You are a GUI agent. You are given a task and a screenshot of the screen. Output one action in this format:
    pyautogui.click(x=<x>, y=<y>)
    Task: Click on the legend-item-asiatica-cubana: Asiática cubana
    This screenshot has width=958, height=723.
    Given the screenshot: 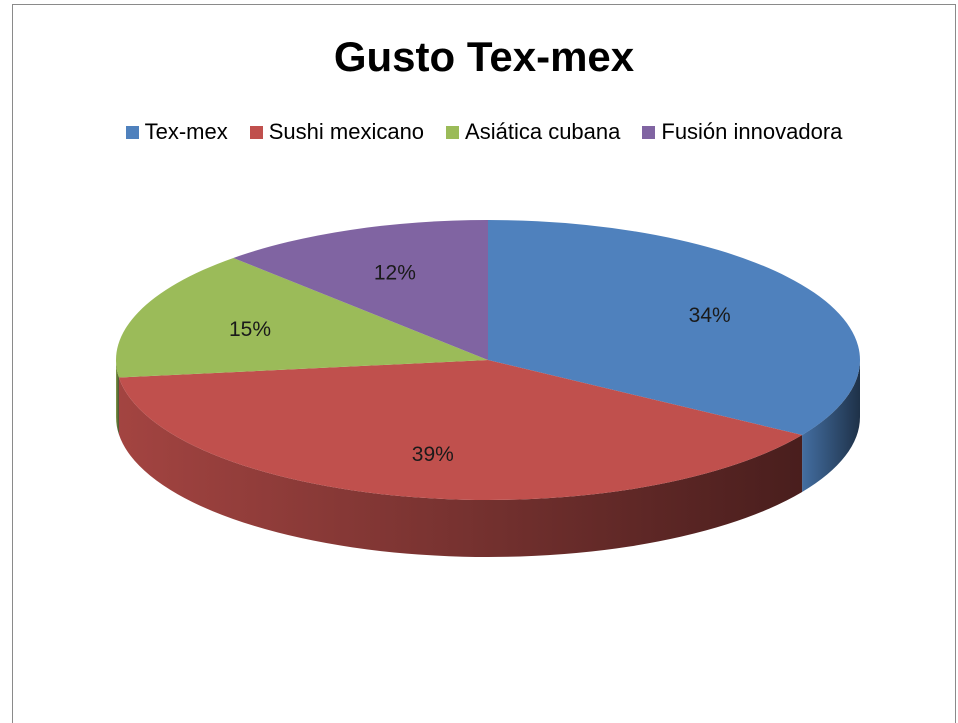 What is the action you would take?
    pyautogui.click(x=533, y=132)
    